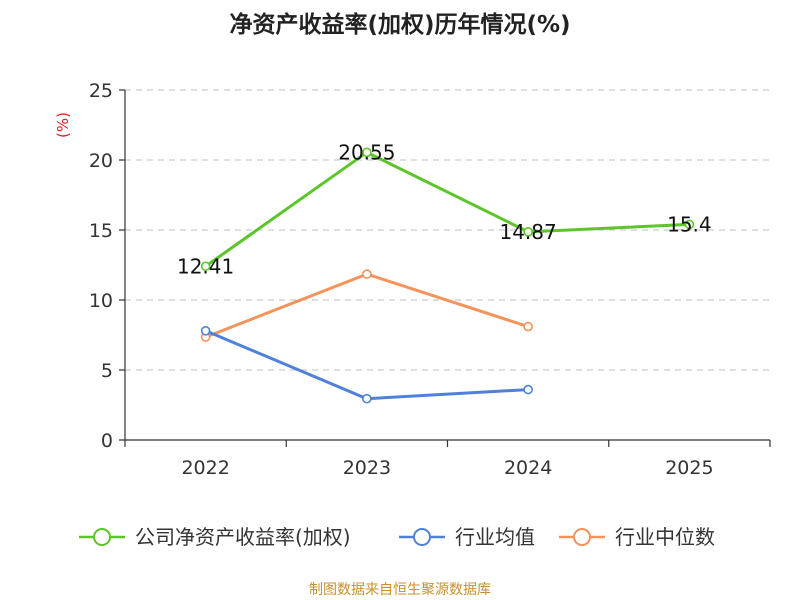 Image resolution: width=800 pixels, height=600 pixels. I want to click on legend: 公司净资产收益率(加权) 行业均值 行业中位数, so click(397, 537).